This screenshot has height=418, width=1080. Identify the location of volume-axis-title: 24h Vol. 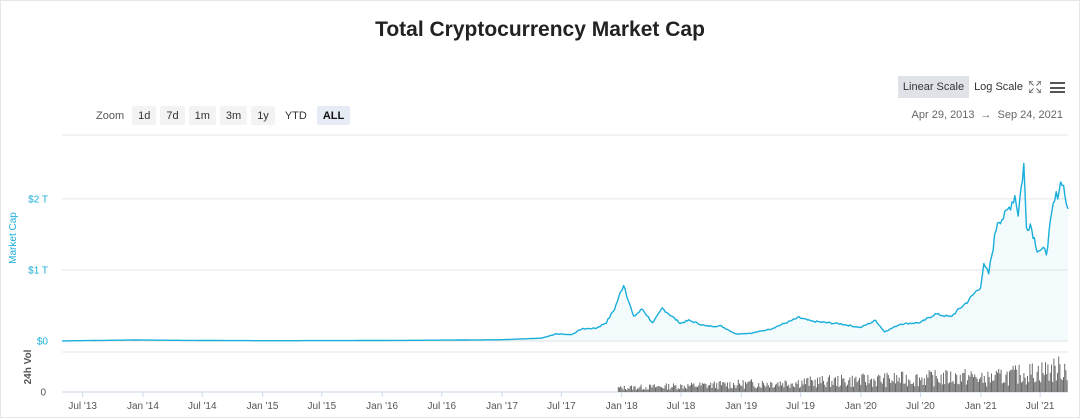
(28, 366).